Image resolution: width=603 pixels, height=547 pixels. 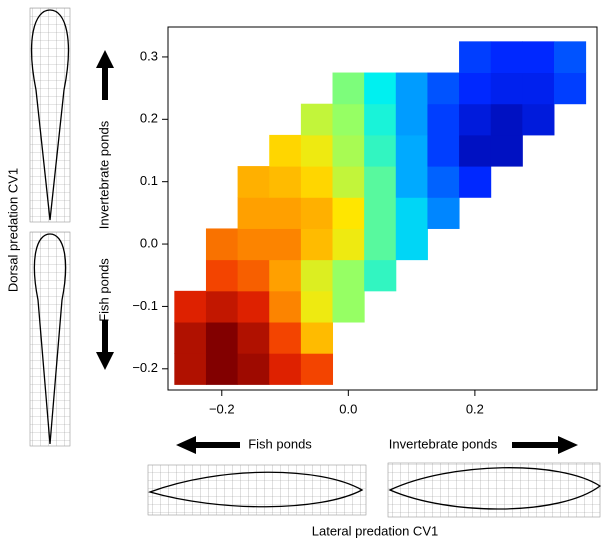 I want to click on dorsal-shape-fish, so click(x=50, y=339).